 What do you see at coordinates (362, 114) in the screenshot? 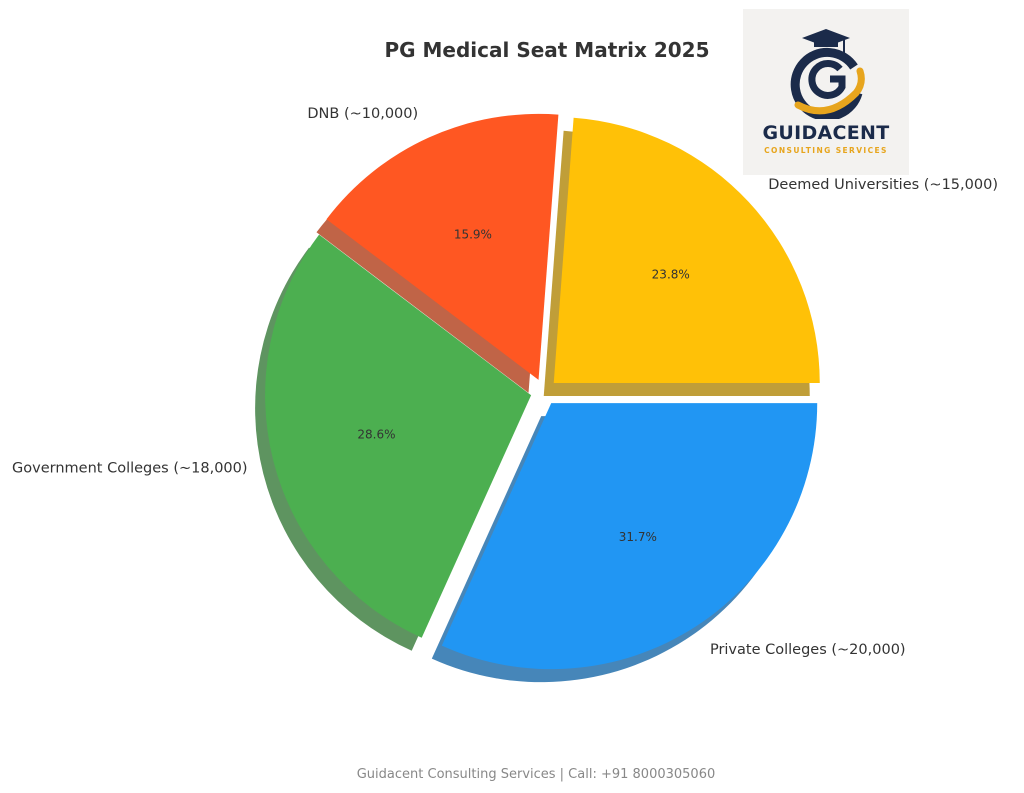
I see `pie-label-dnb: DNB (~10,000)` at bounding box center [362, 114].